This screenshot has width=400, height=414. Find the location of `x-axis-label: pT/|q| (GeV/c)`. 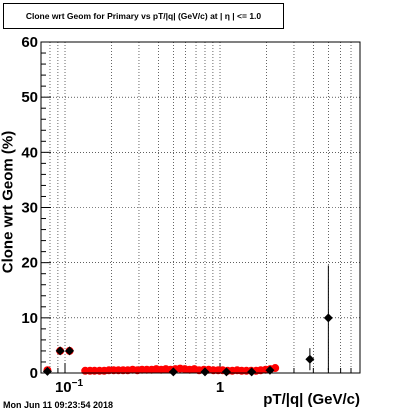

x-axis-label: pT/|q| (GeV/c) is located at coordinates (311, 399).